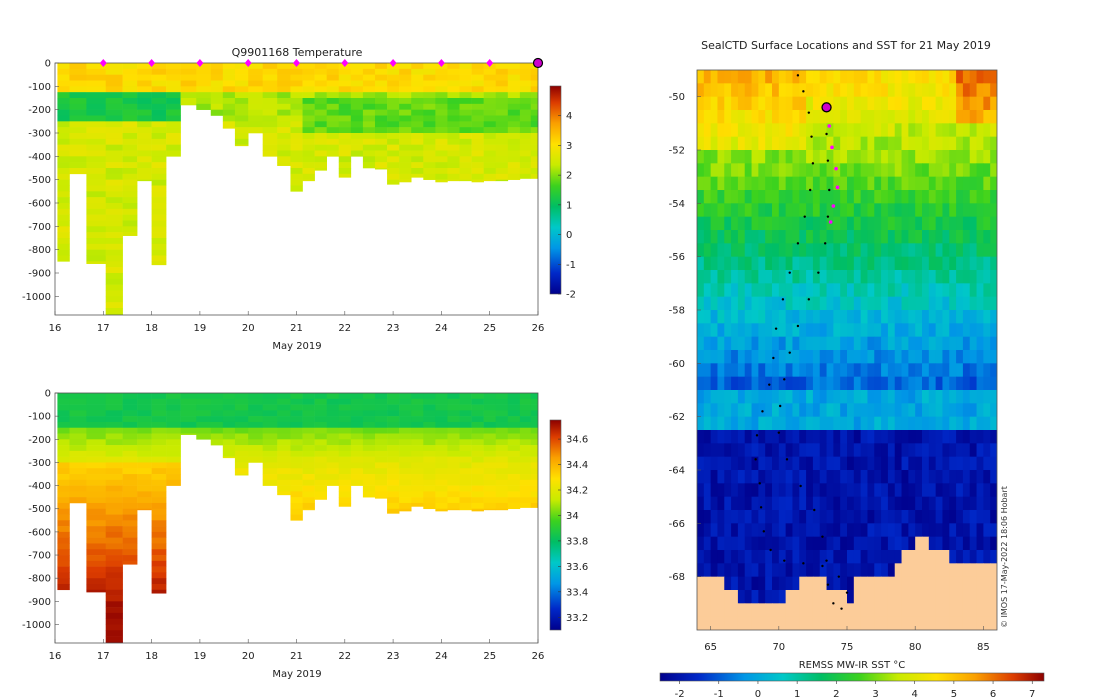  What do you see at coordinates (36, 297) in the screenshot?
I see `depth-tick-label: -1000` at bounding box center [36, 297].